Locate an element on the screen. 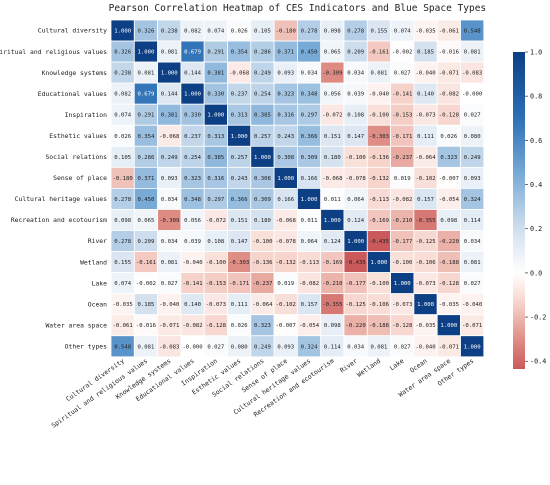  row-label: Other types is located at coordinates (86, 346).